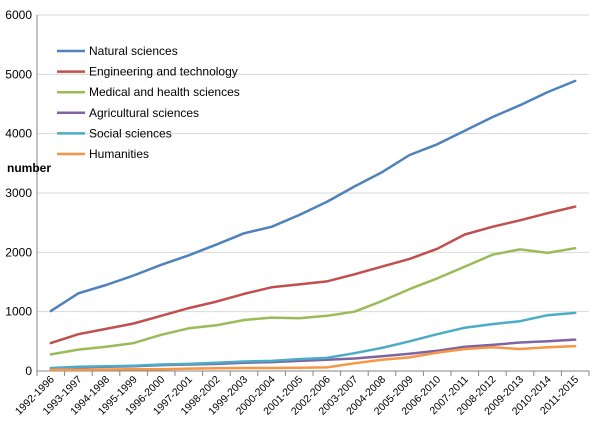 This screenshot has width=594, height=444. Describe the element at coordinates (18, 74) in the screenshot. I see `y-tick-label: 5000` at that location.